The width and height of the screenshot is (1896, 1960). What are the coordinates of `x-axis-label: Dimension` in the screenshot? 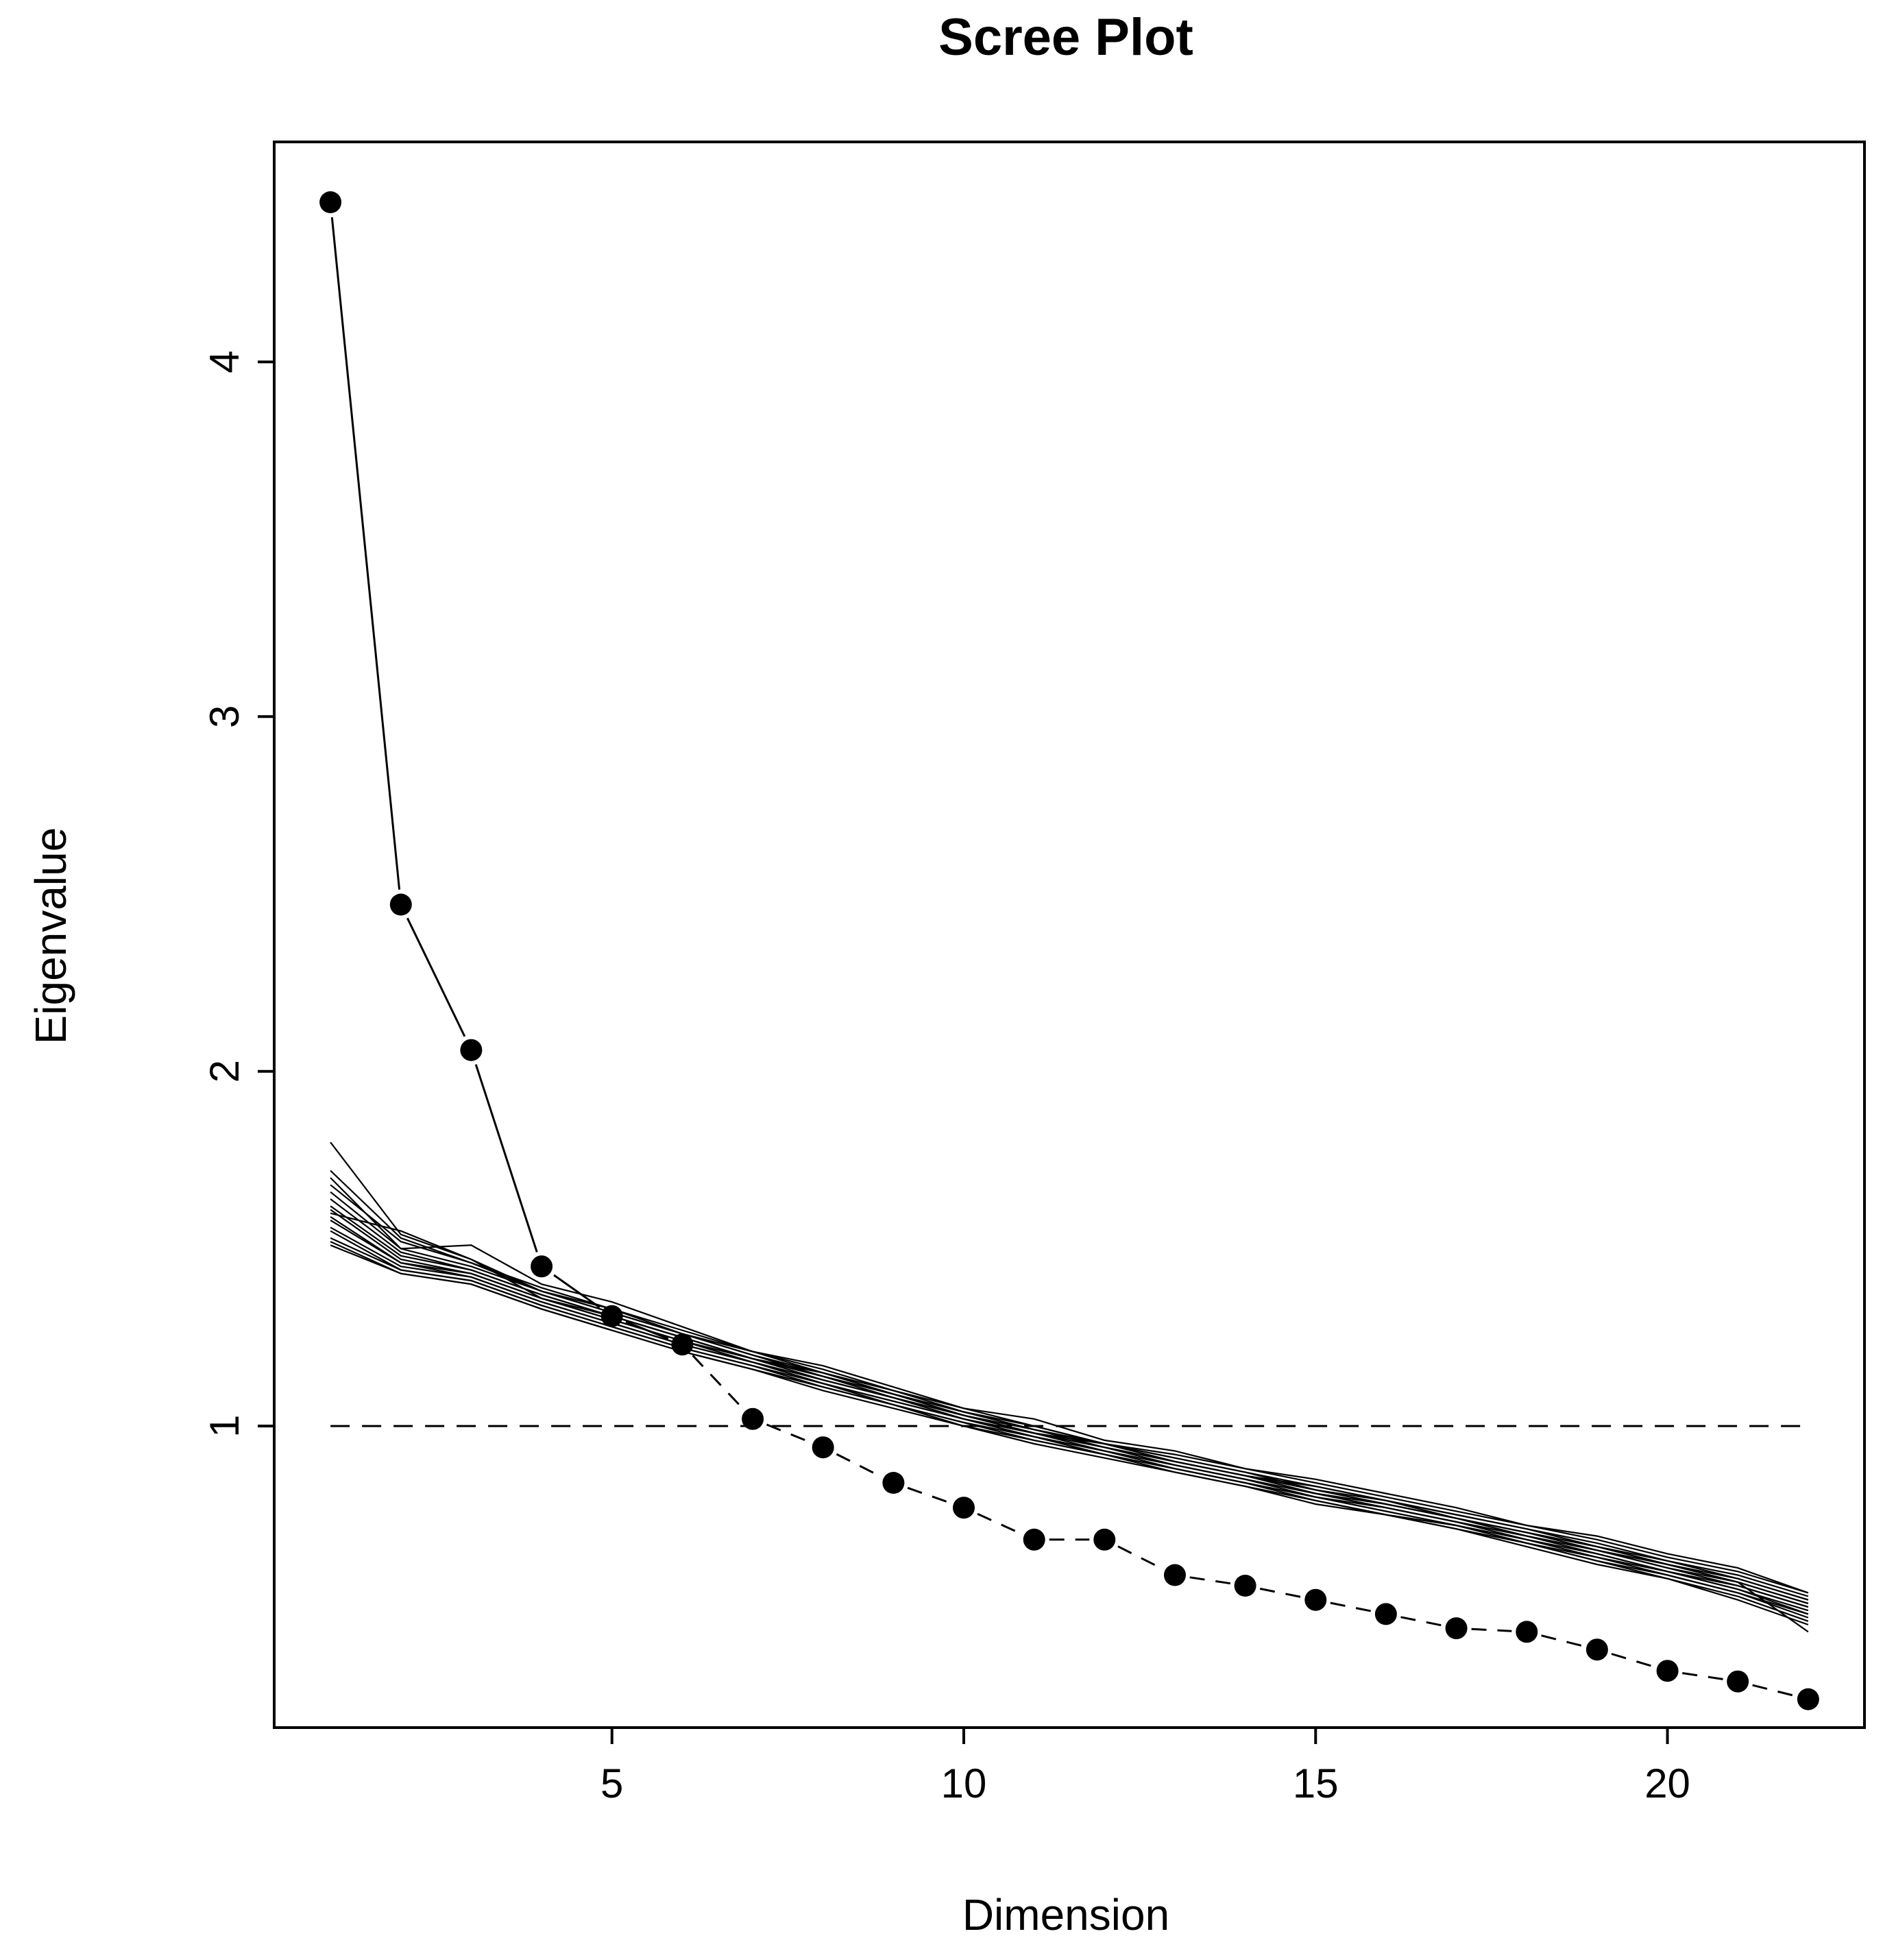 It's located at (1065, 1914).